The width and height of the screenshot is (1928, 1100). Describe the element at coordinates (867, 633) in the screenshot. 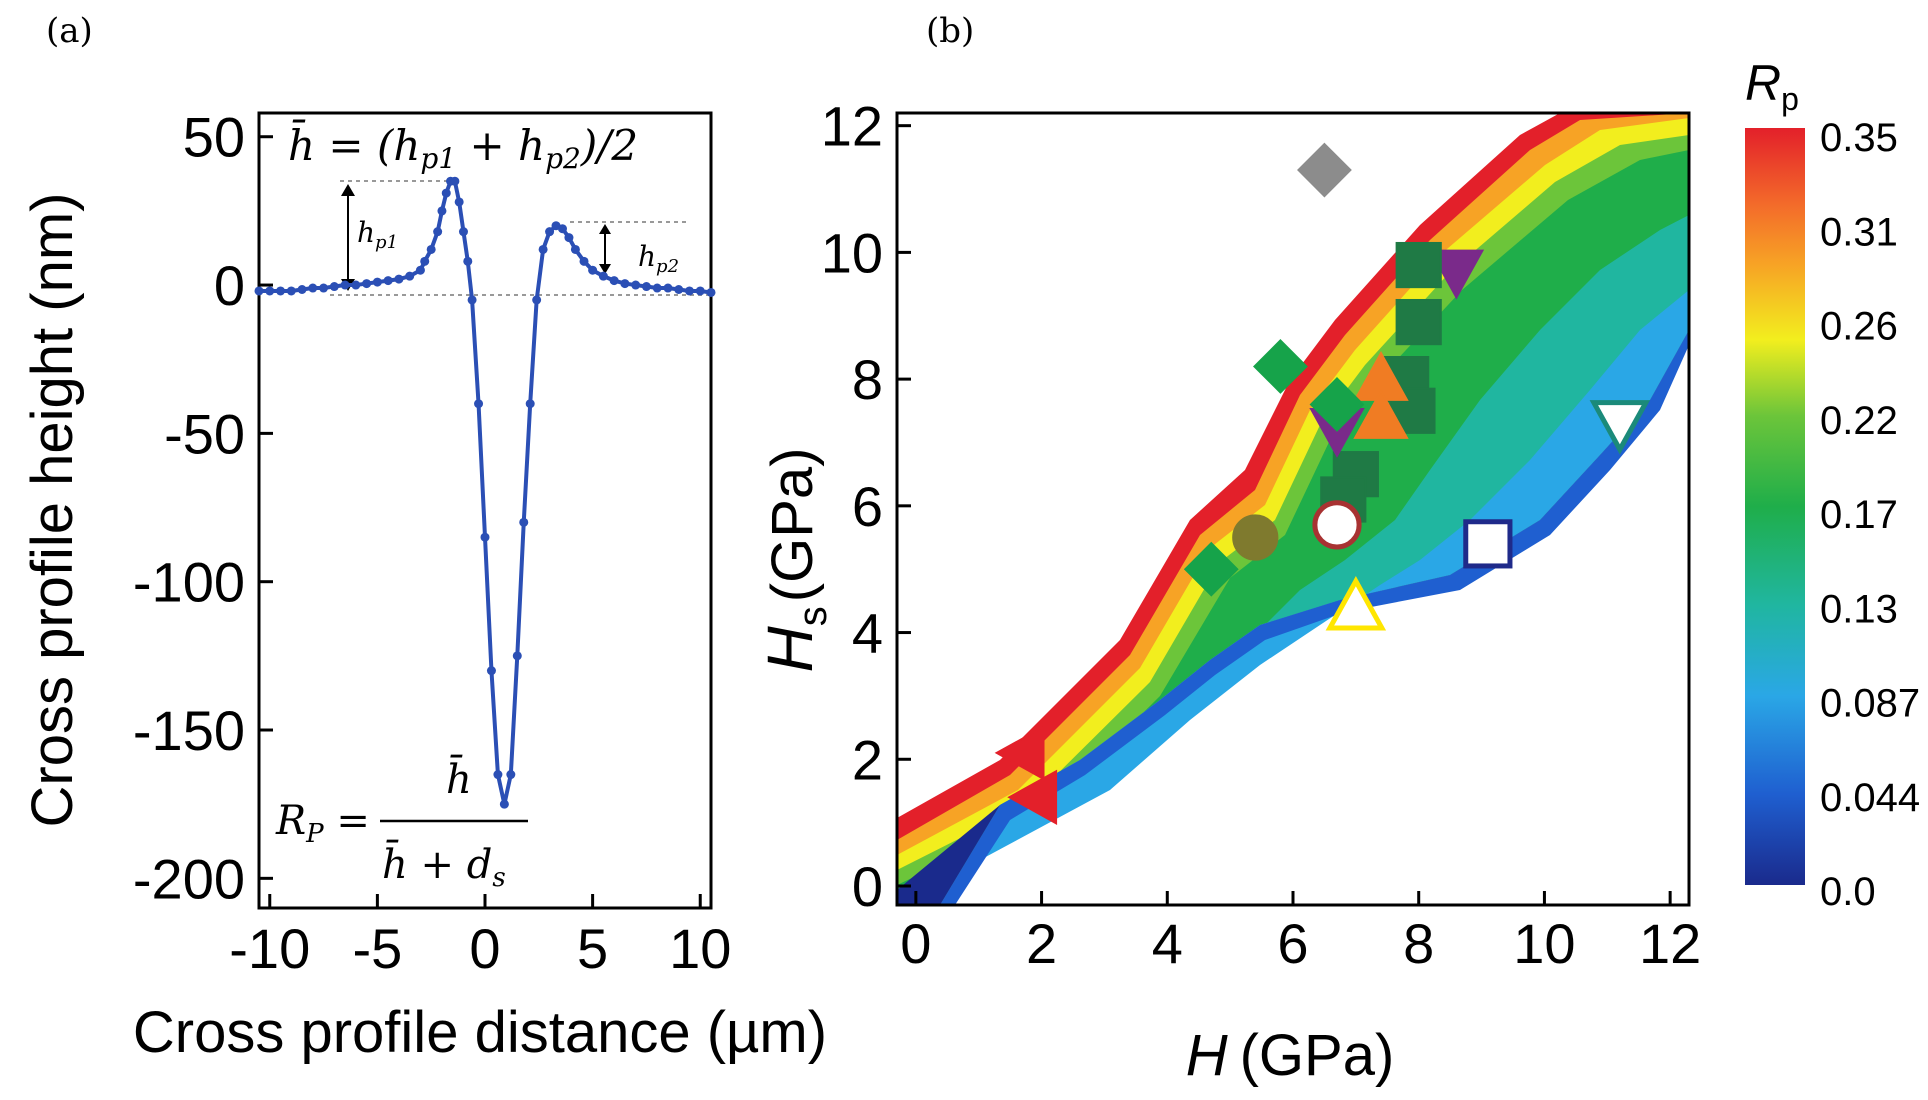

I see `y-tick-label-b: 4` at that location.